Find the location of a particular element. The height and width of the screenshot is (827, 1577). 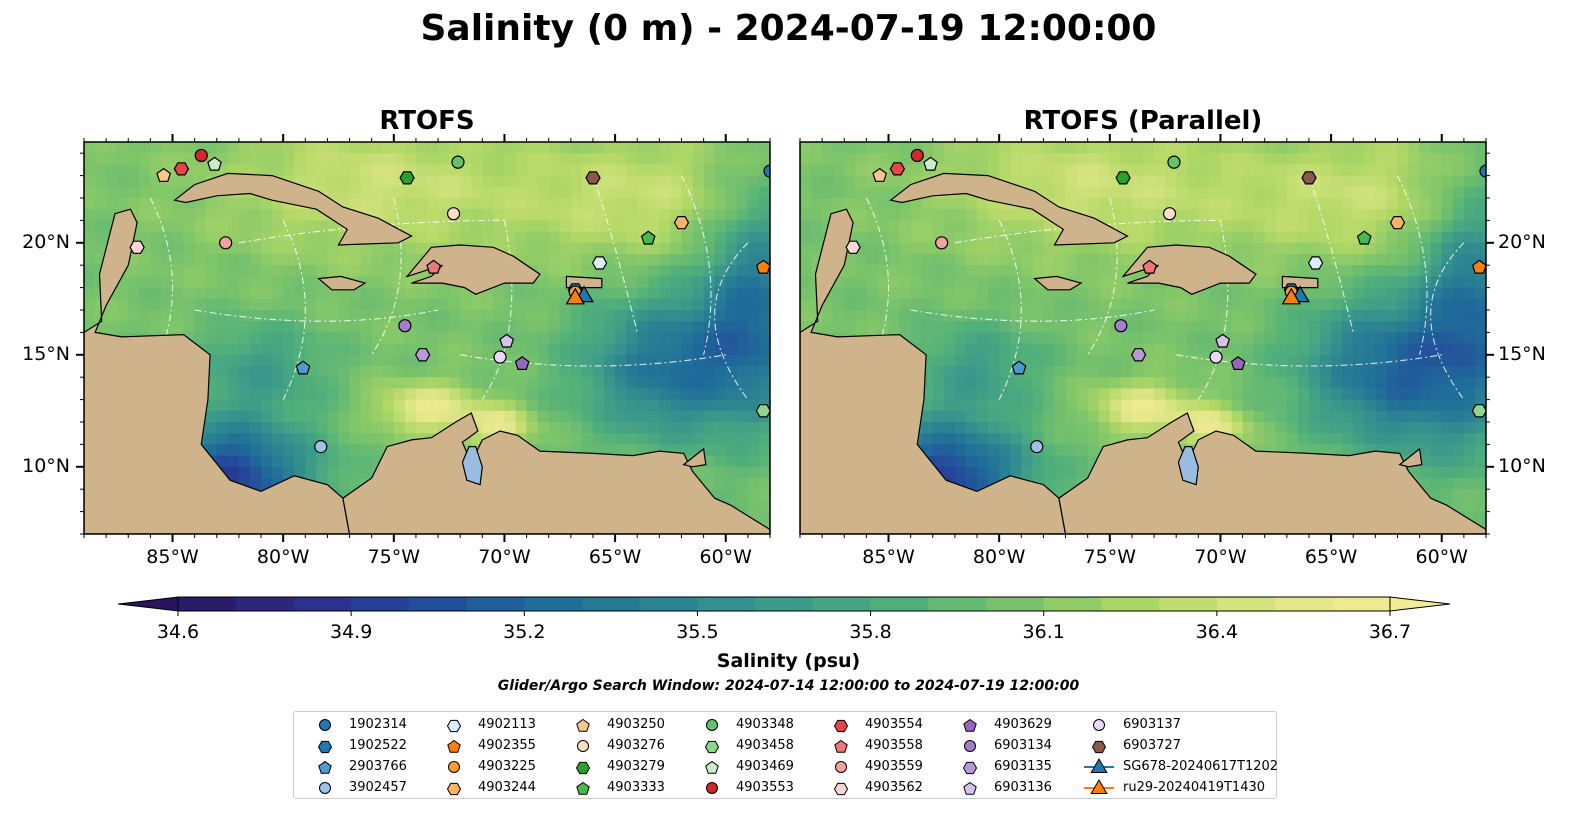

colorbar-tick-label: 36.7 is located at coordinates (1390, 632).